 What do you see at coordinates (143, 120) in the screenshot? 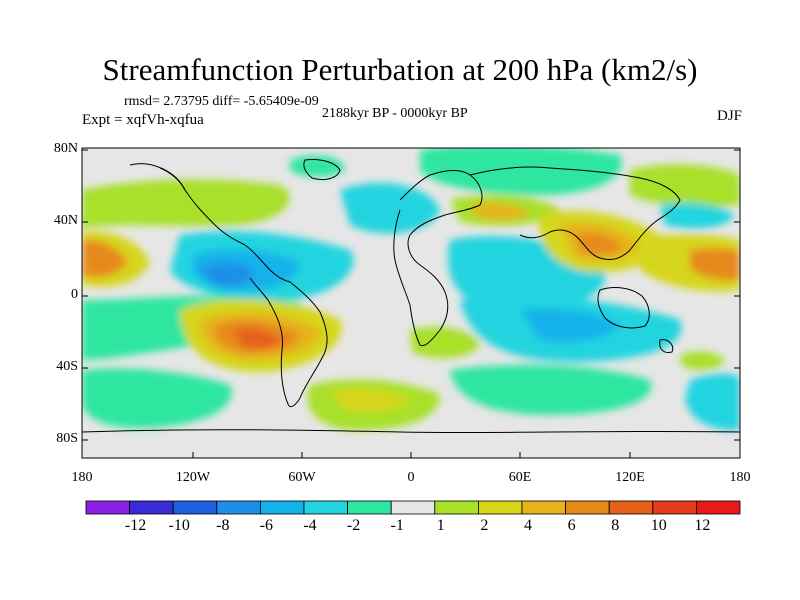
I see `experiment-label: Expt = xqfVh-xqfua` at bounding box center [143, 120].